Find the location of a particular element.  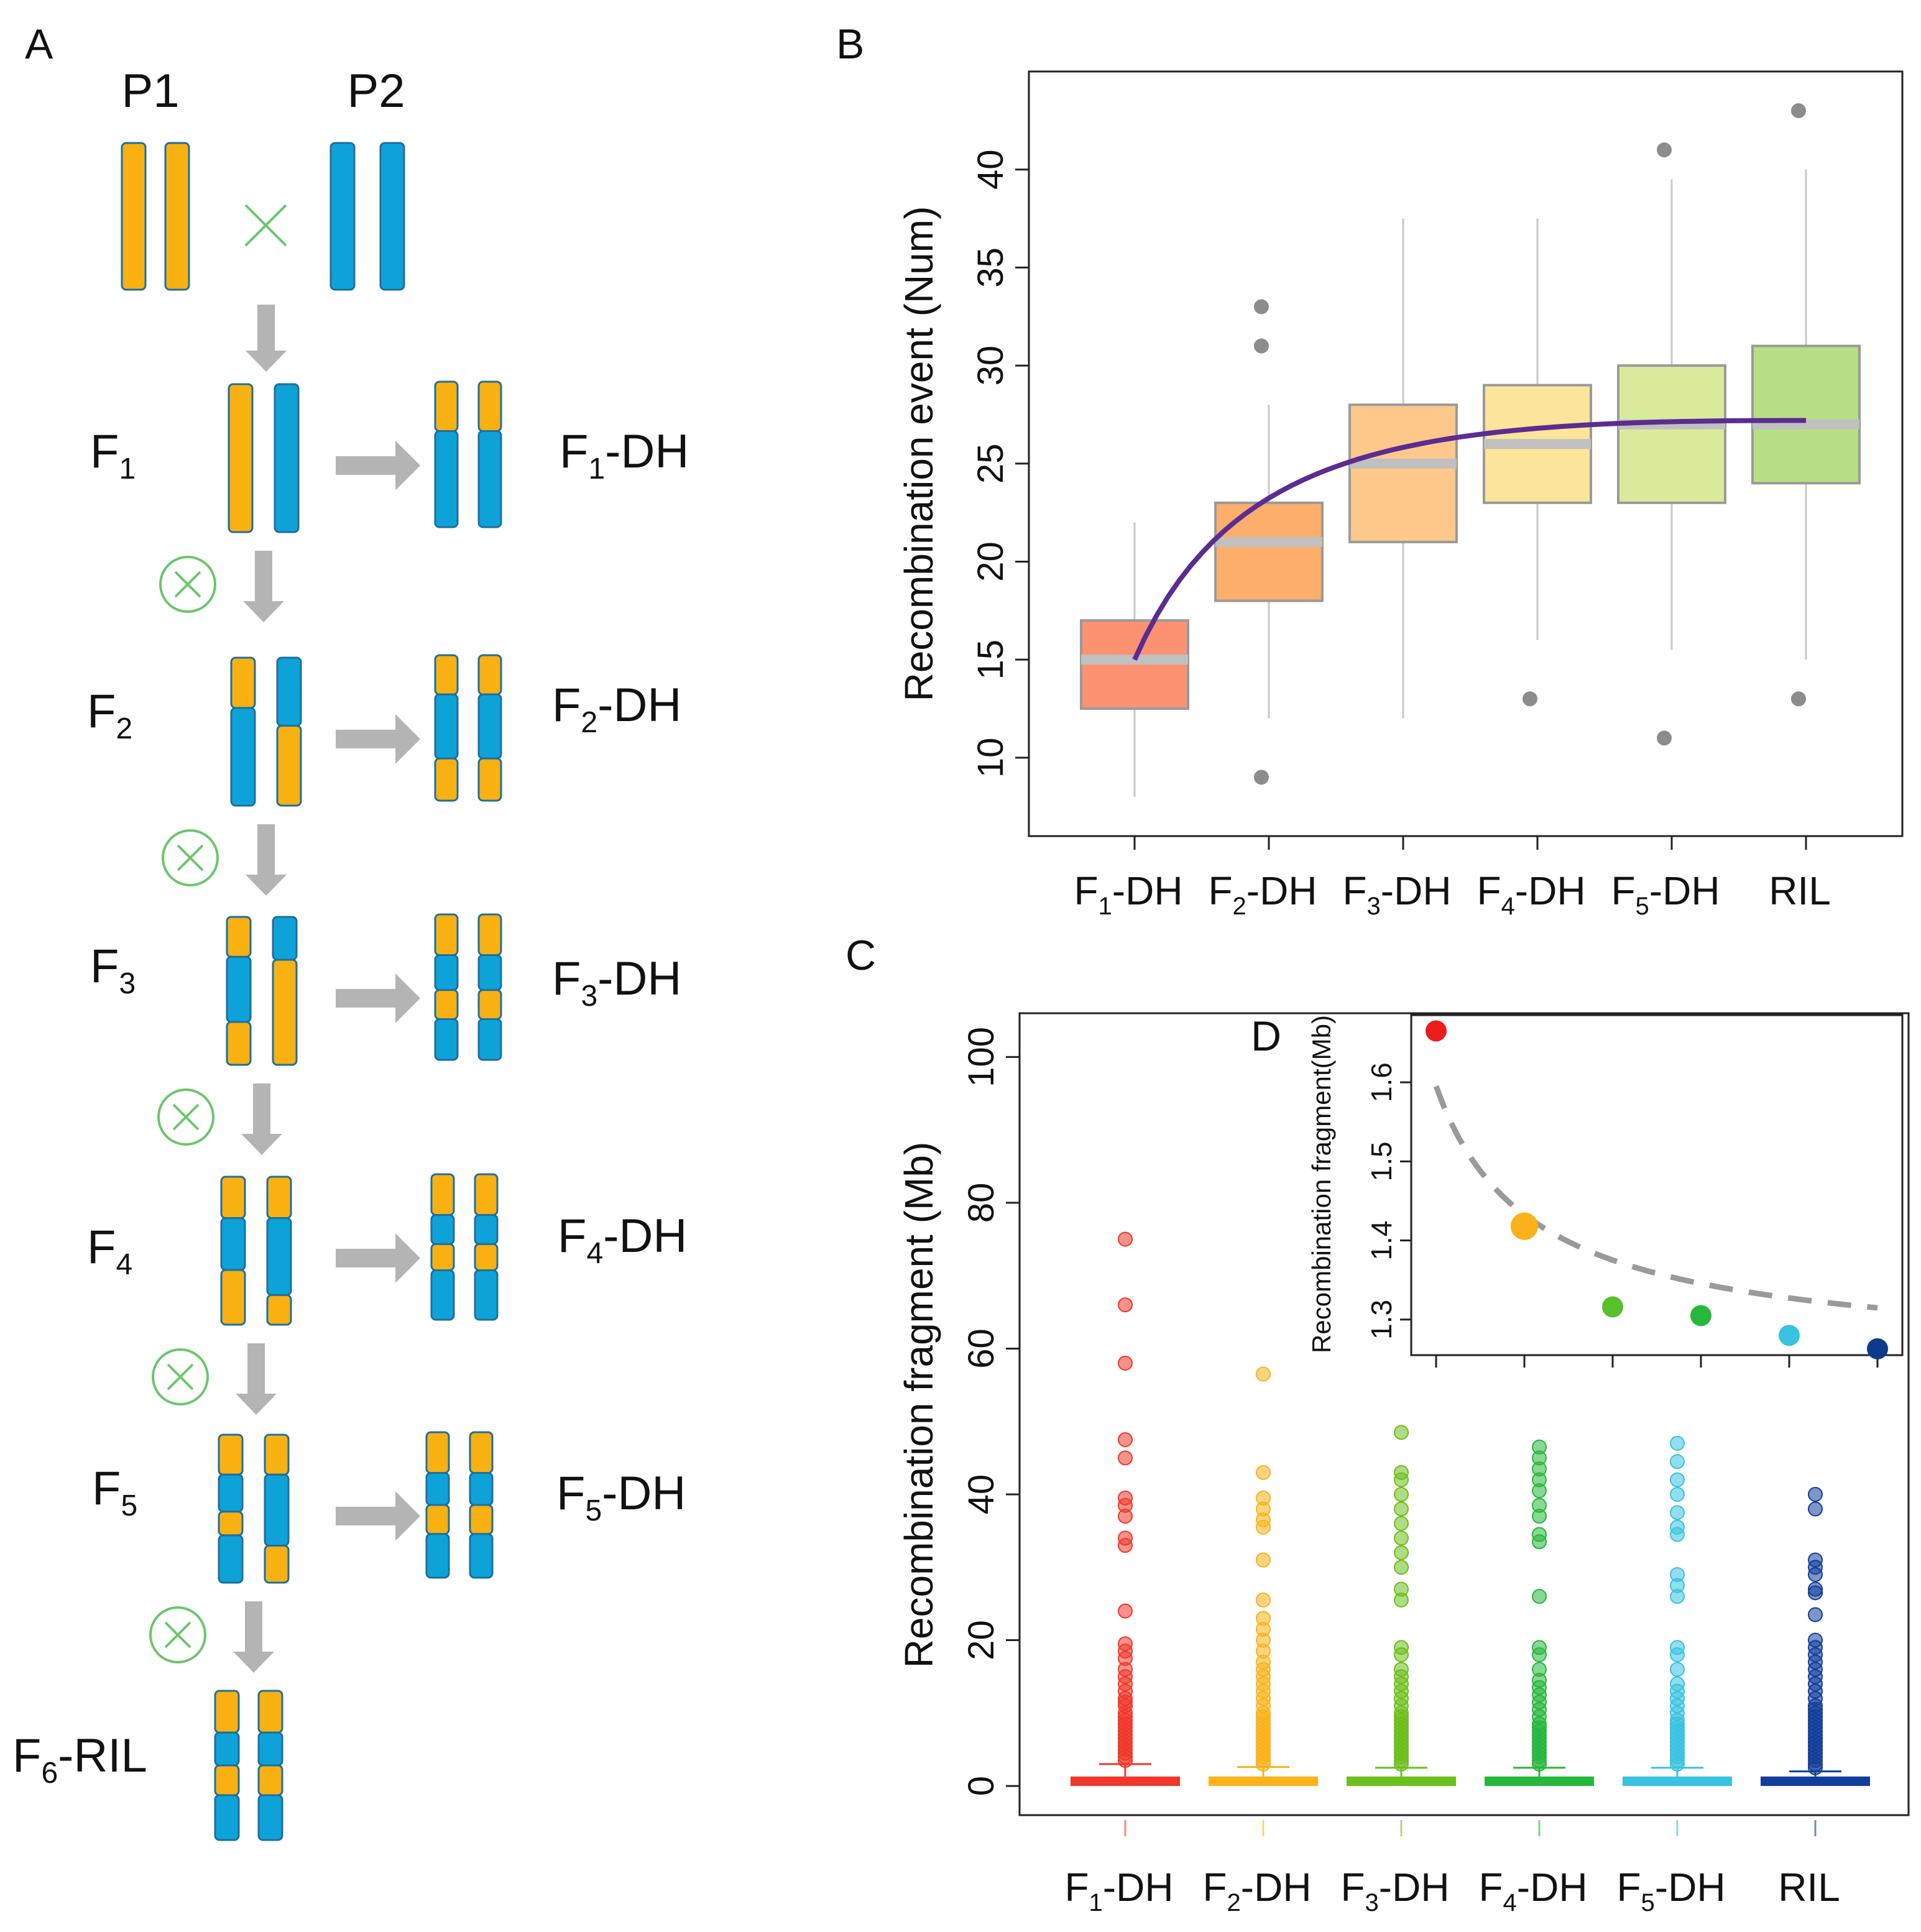

down-arrow-after-f1 is located at coordinates (263, 586).